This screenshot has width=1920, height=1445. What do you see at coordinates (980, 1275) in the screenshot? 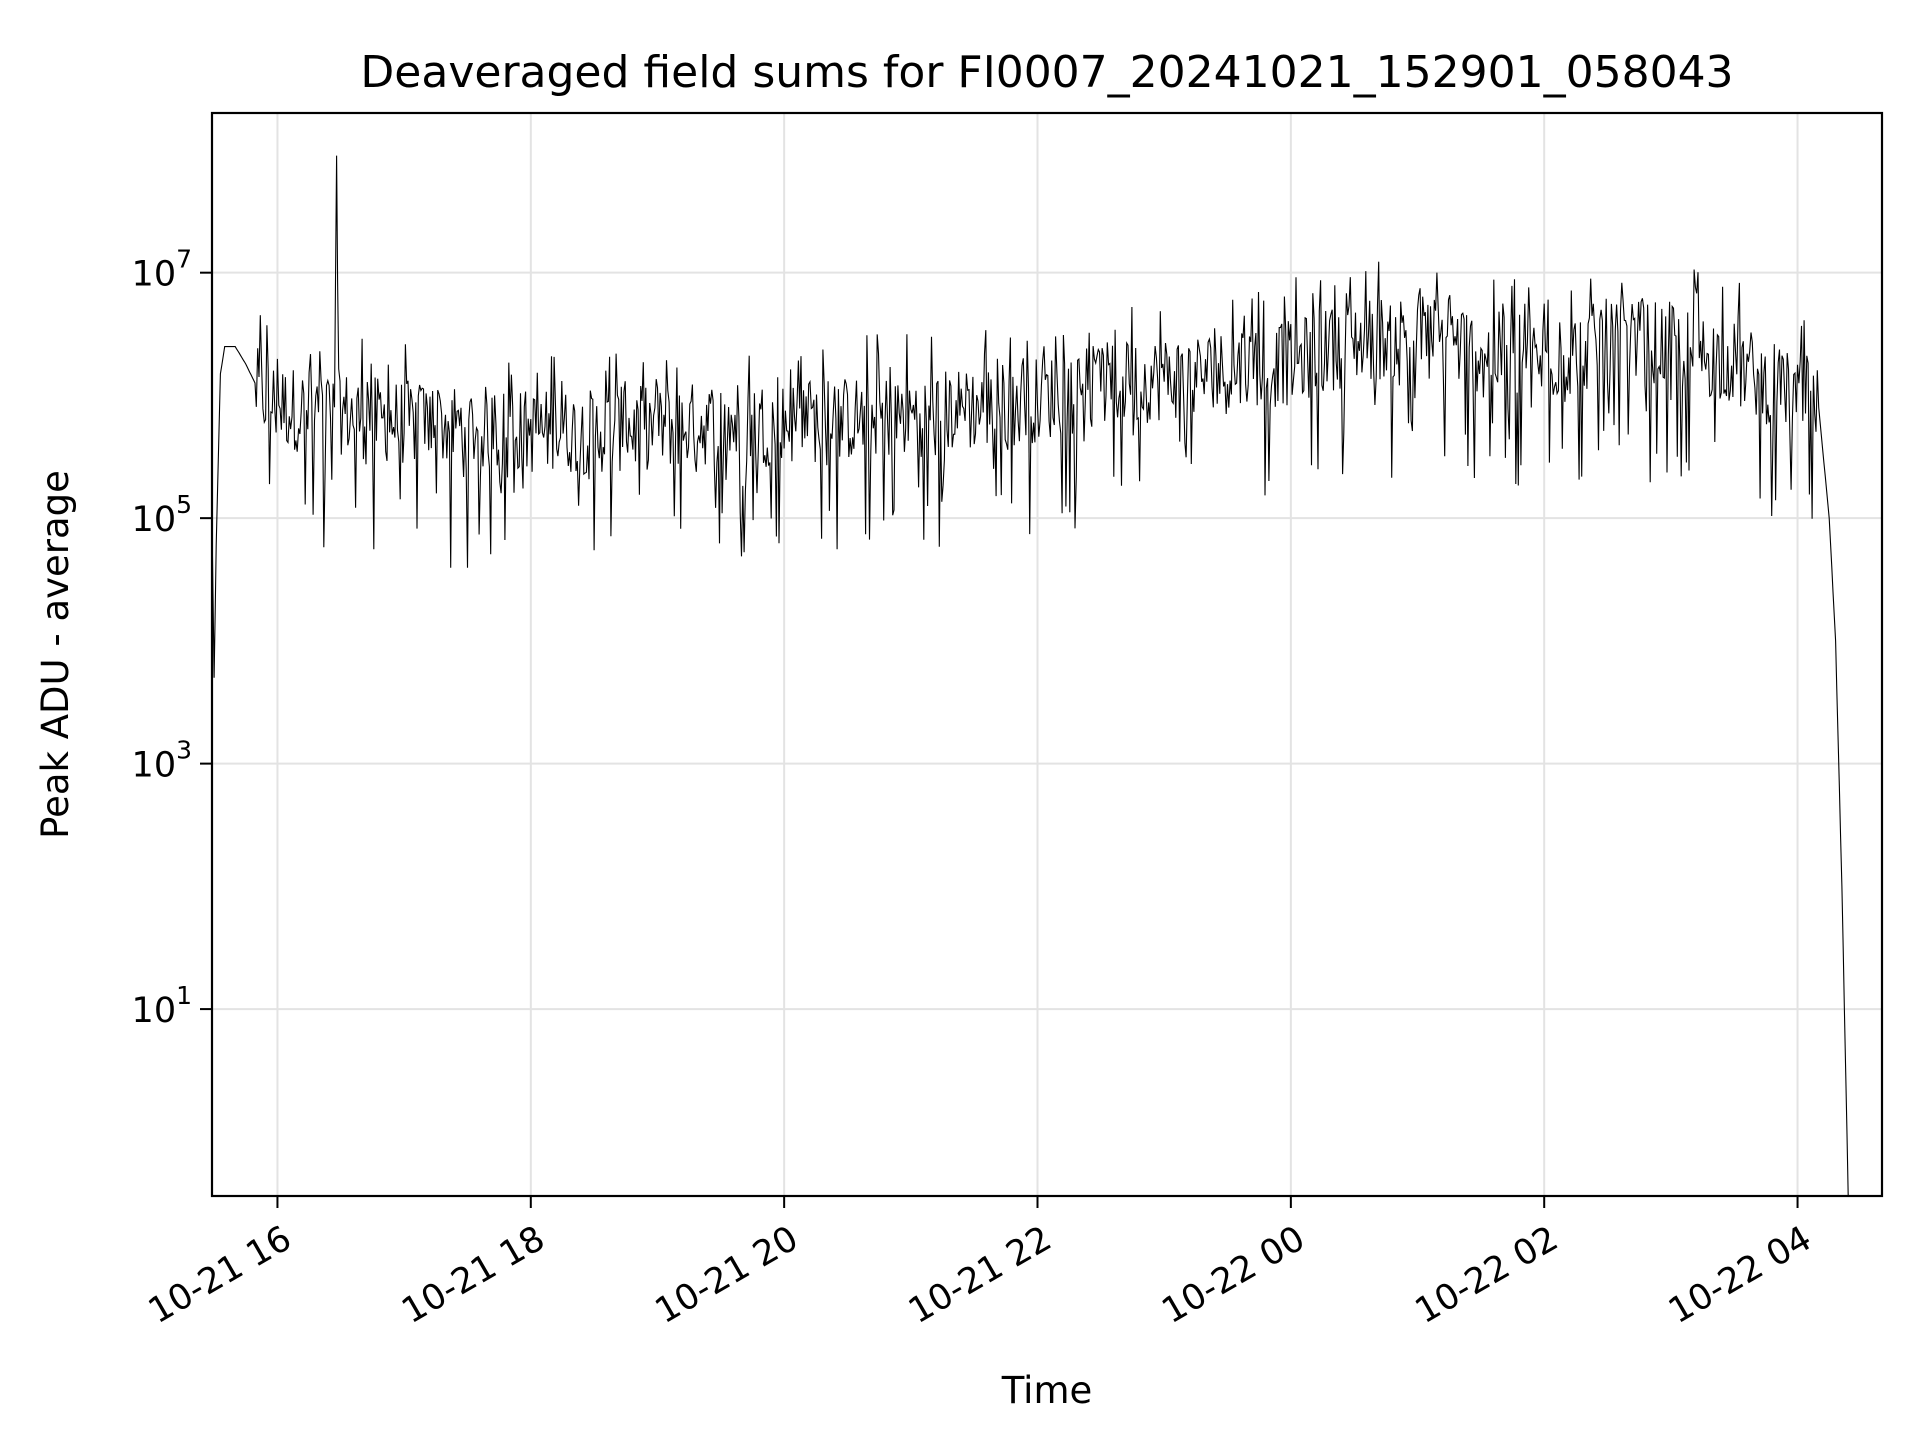
I see `x-tick-label: 10-21 22` at bounding box center [980, 1275].